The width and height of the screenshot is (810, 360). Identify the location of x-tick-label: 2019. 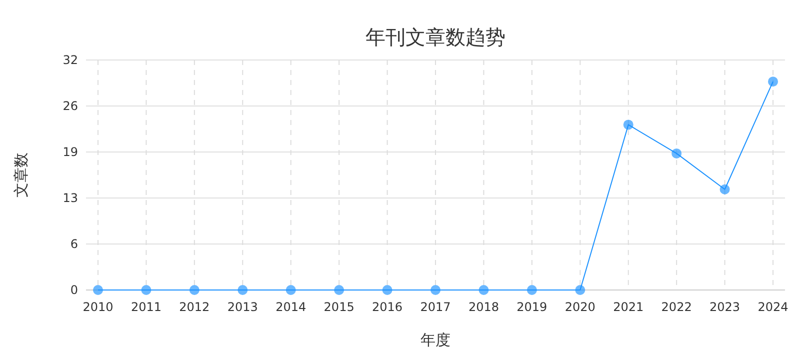
(532, 307).